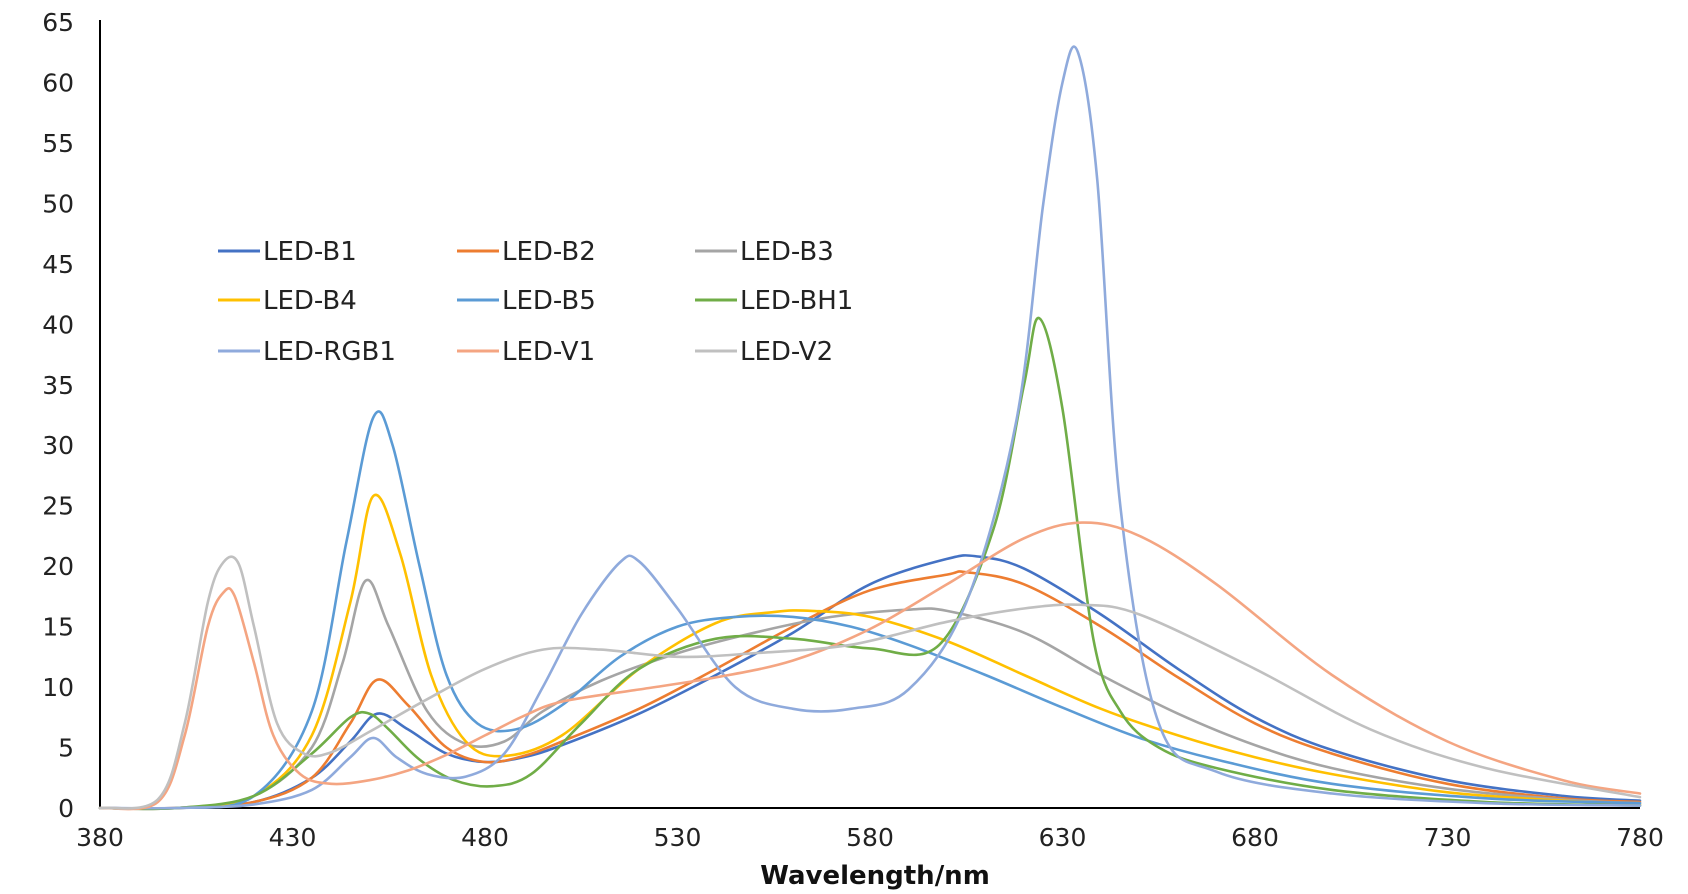 The image size is (1688, 894). I want to click on y-tick-label: 30, so click(58, 445).